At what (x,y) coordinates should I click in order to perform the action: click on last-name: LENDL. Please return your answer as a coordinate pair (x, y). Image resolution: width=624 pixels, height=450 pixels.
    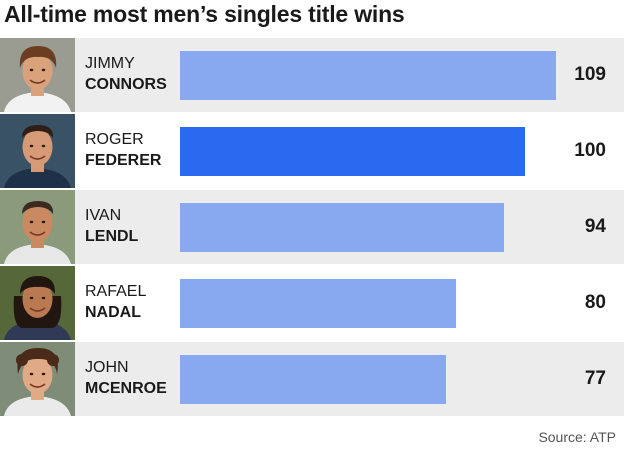
    Looking at the image, I should click on (112, 236).